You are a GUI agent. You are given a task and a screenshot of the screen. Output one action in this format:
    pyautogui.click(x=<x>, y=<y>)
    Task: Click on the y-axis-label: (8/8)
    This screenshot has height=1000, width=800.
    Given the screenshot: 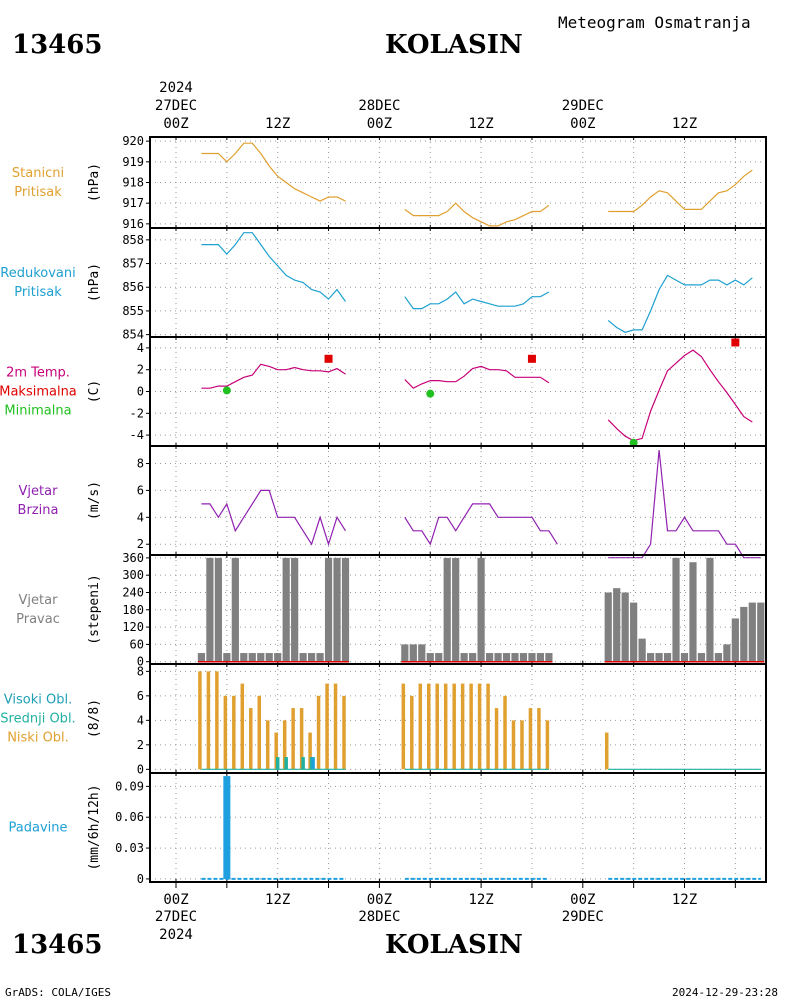 What is the action you would take?
    pyautogui.click(x=94, y=718)
    